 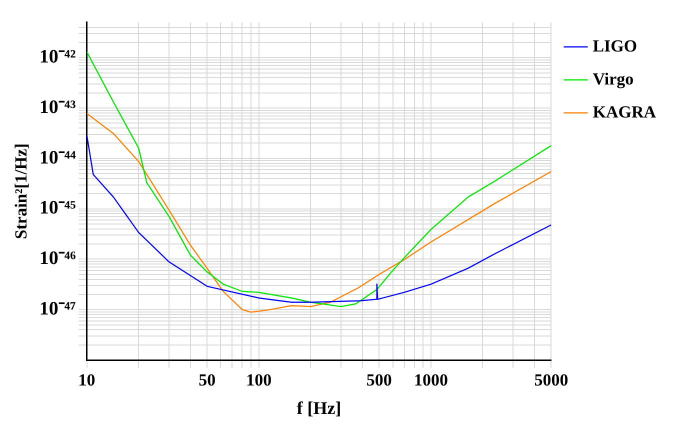 What do you see at coordinates (207, 380) in the screenshot?
I see `x-tick-label: 50` at bounding box center [207, 380].